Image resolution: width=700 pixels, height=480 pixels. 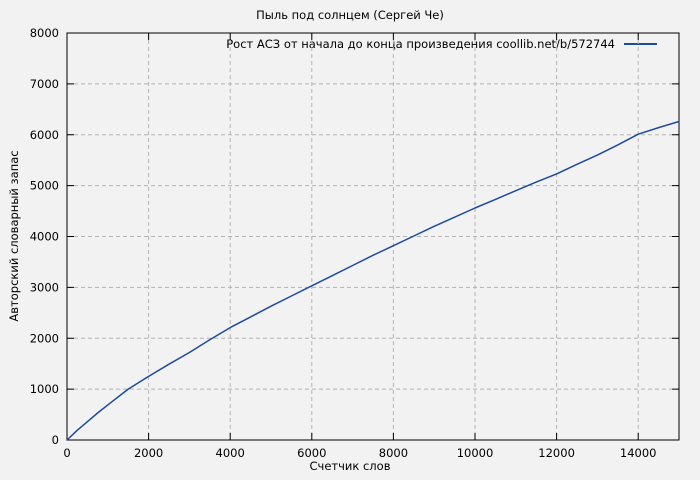 I want to click on x-tick-label: 14000, so click(x=638, y=453).